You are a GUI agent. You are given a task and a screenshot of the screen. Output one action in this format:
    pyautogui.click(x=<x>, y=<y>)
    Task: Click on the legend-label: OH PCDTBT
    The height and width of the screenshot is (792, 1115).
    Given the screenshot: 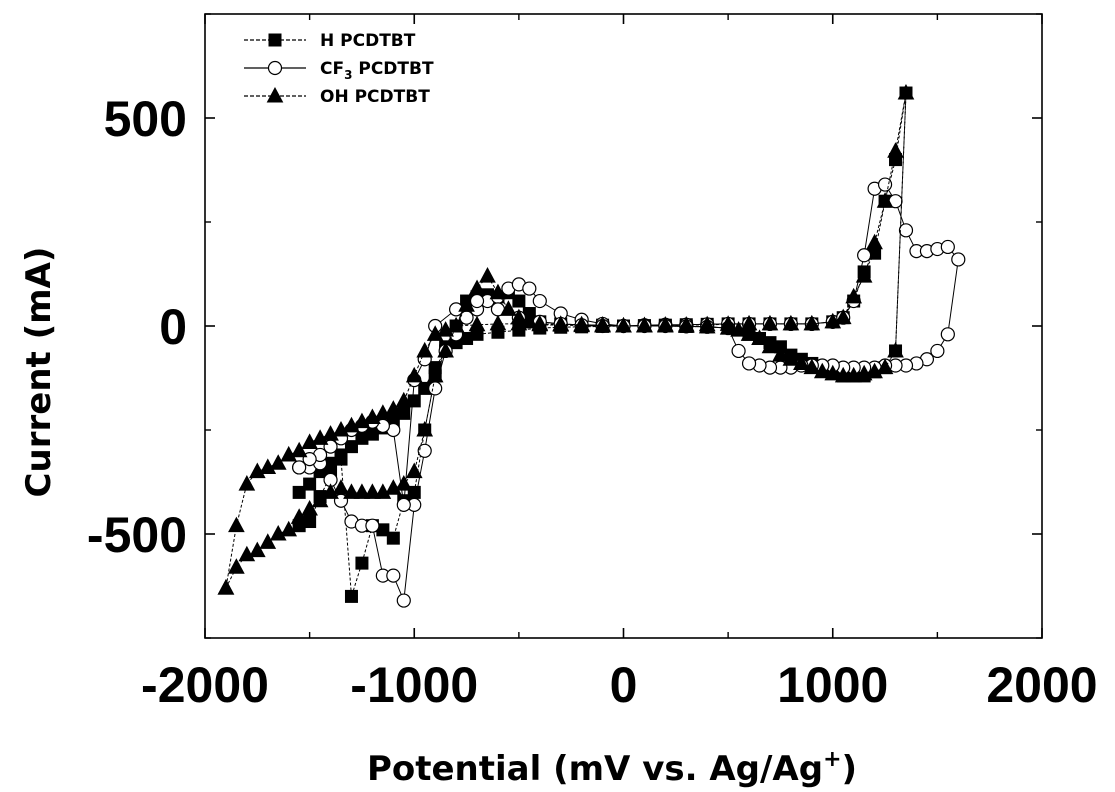 What is the action you would take?
    pyautogui.click(x=375, y=97)
    